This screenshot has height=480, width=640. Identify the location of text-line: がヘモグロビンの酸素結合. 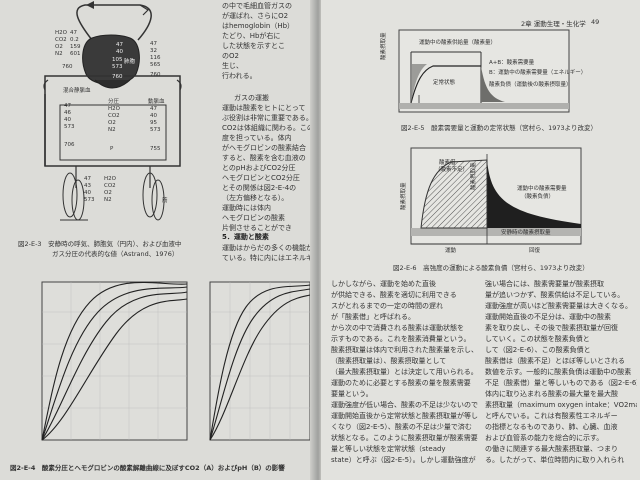
(264, 148).